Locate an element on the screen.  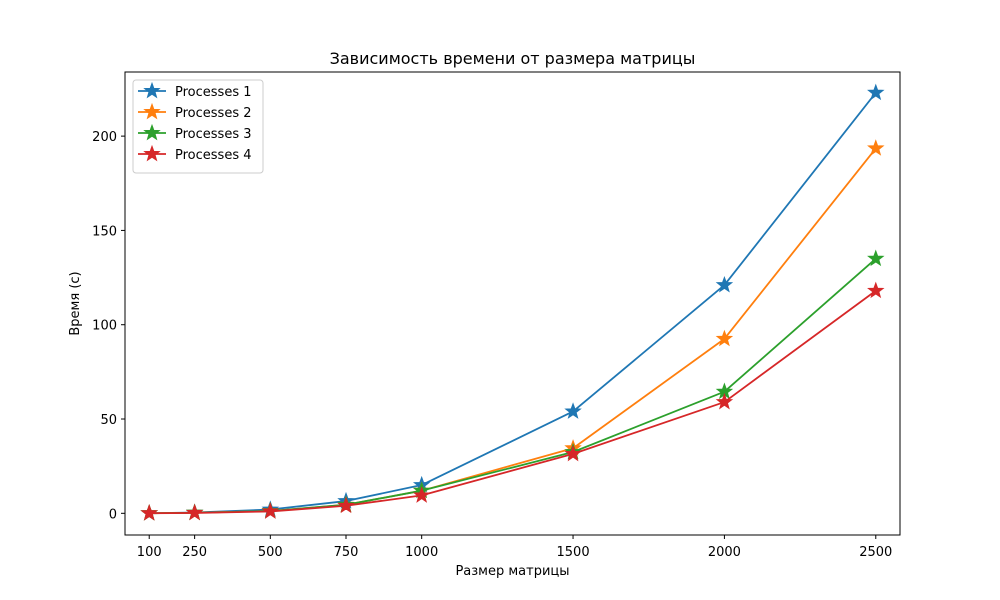
legend-box is located at coordinates (198, 126).